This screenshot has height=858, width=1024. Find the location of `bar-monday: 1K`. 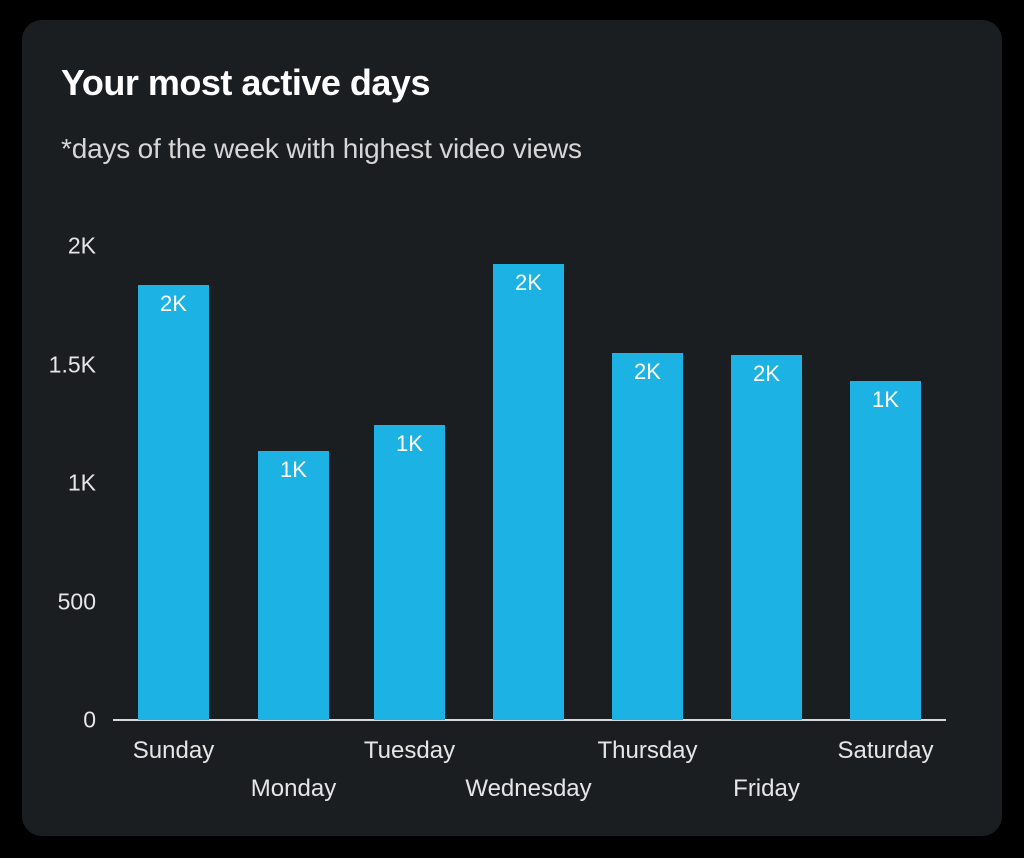

bar-monday: 1K is located at coordinates (293, 585).